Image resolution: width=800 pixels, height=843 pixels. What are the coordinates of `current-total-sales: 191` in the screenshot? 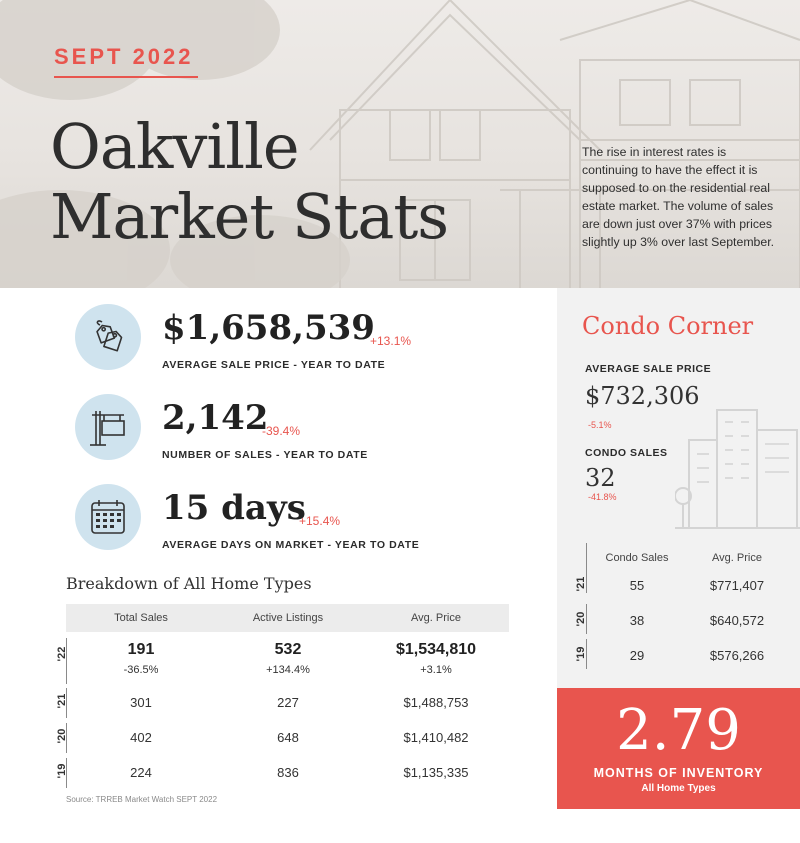 It's located at (141, 649).